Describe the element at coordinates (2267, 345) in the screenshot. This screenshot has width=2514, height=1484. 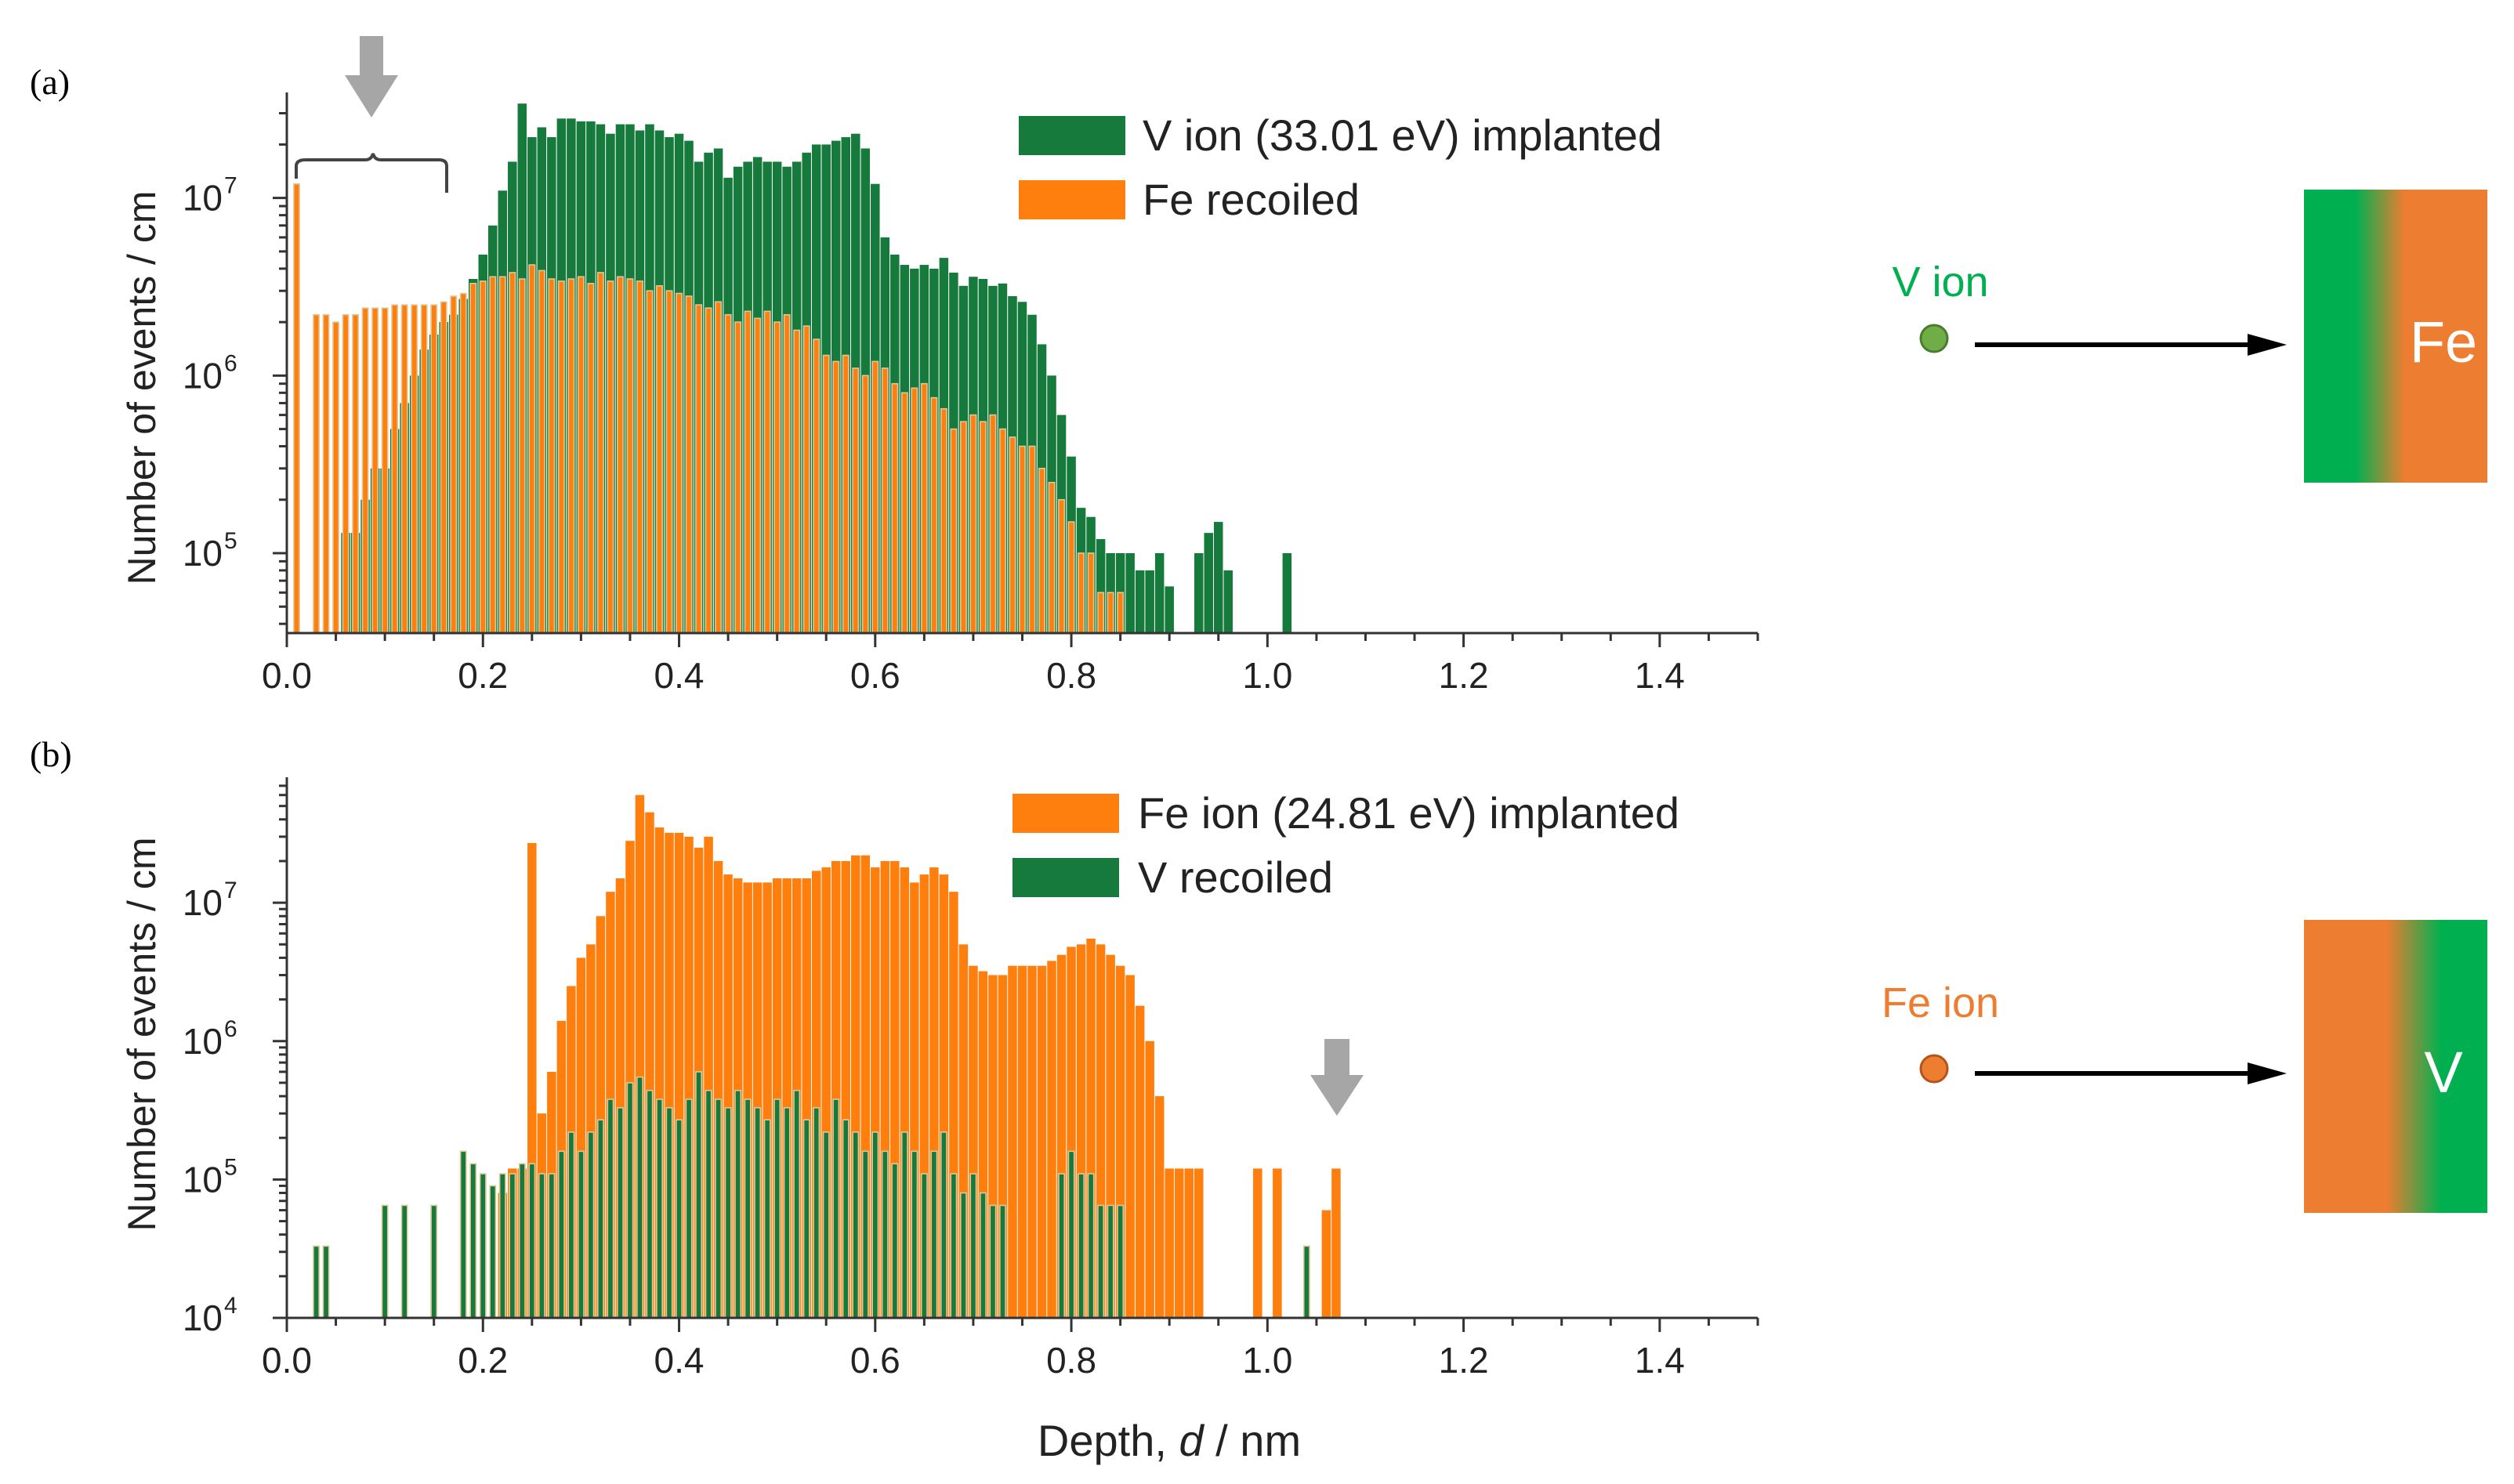
I see `arrow-right-icon` at that location.